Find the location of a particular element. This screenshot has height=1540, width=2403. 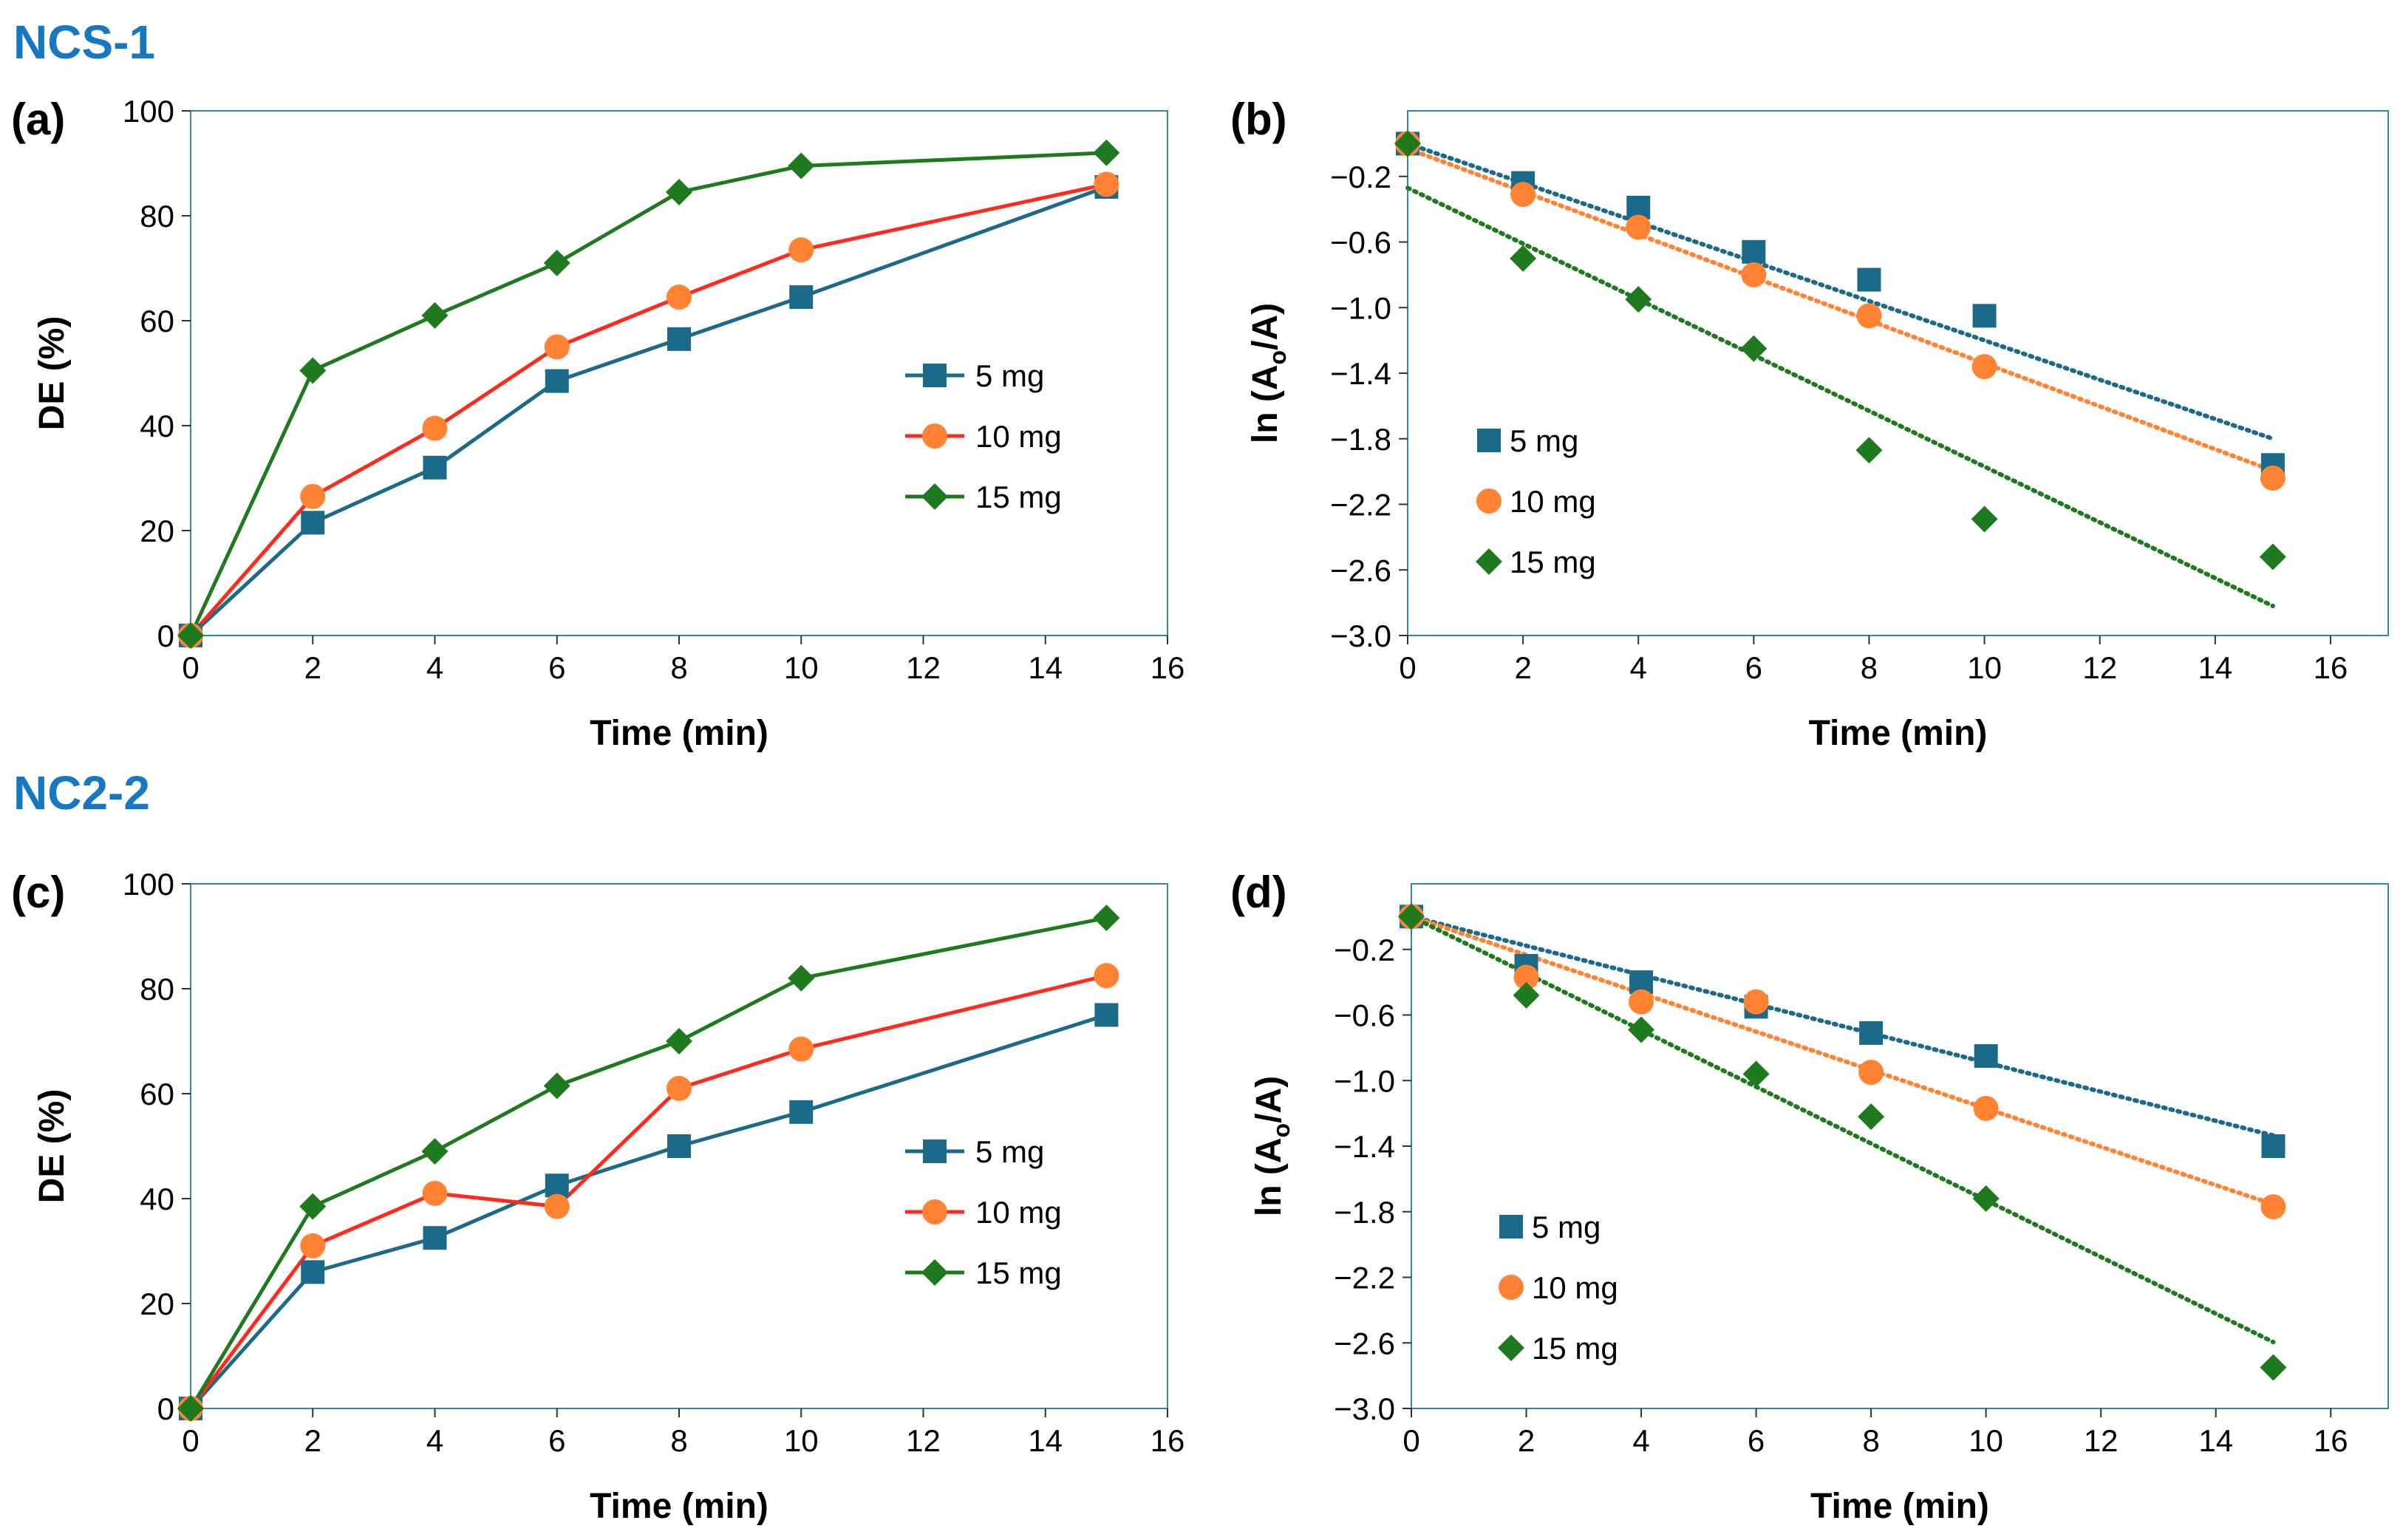

legend-label-c-2: 15 mg is located at coordinates (1018, 1272).